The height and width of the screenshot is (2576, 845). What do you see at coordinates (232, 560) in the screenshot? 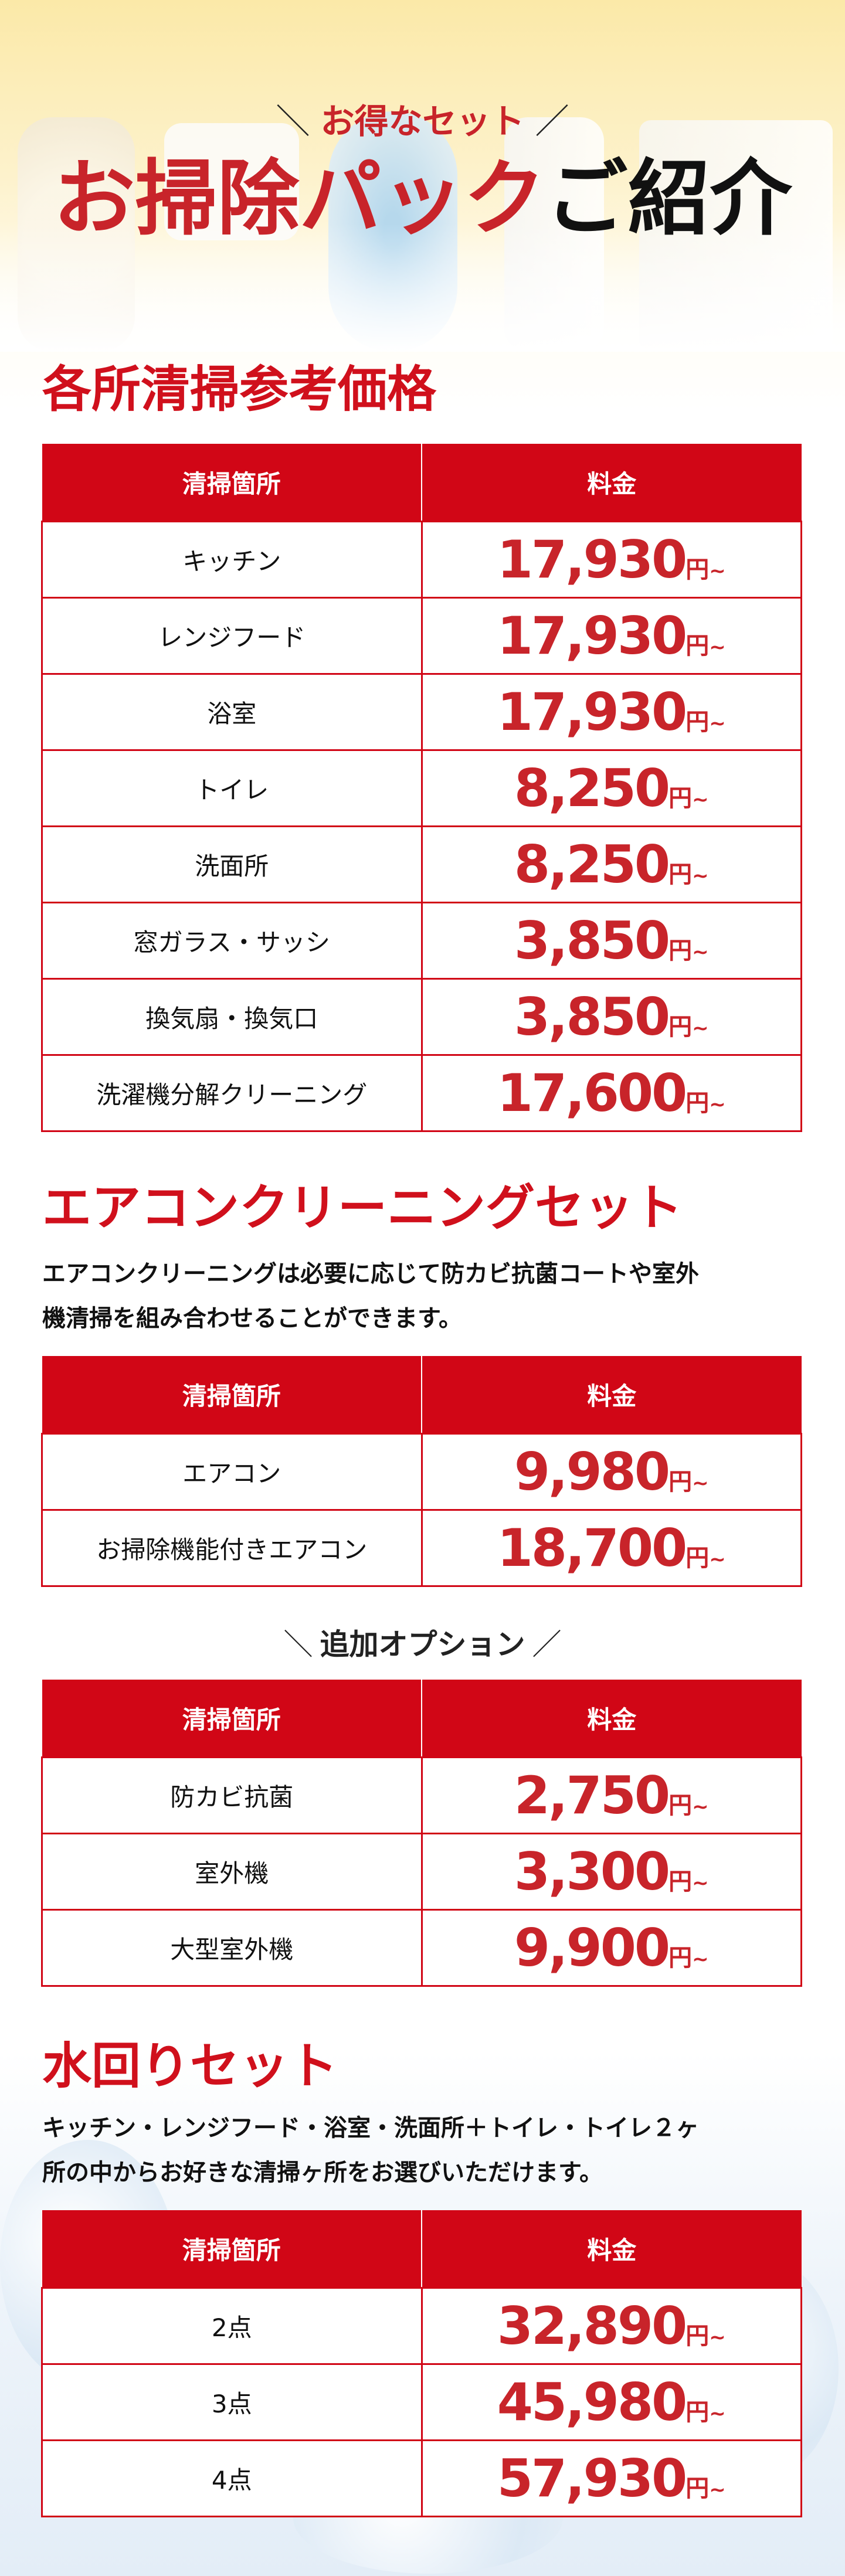
I see `cleaning-place: キッチン` at bounding box center [232, 560].